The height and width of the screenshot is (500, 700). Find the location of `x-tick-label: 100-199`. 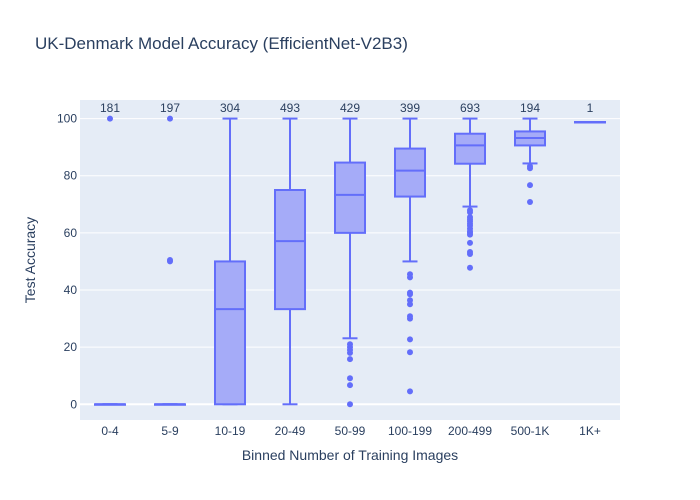

x-tick-label: 100-199 is located at coordinates (410, 431).